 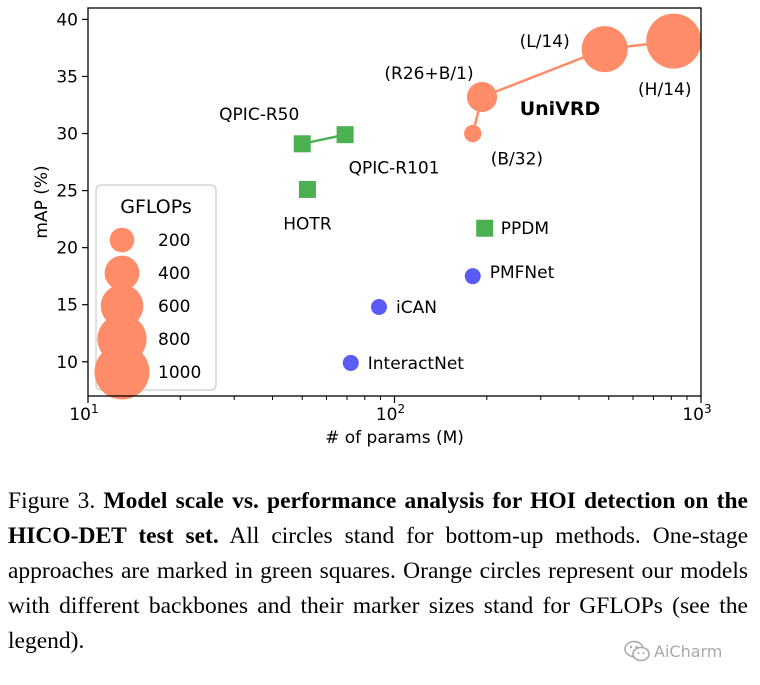 I want to click on point-label: (H/14), so click(x=664, y=90).